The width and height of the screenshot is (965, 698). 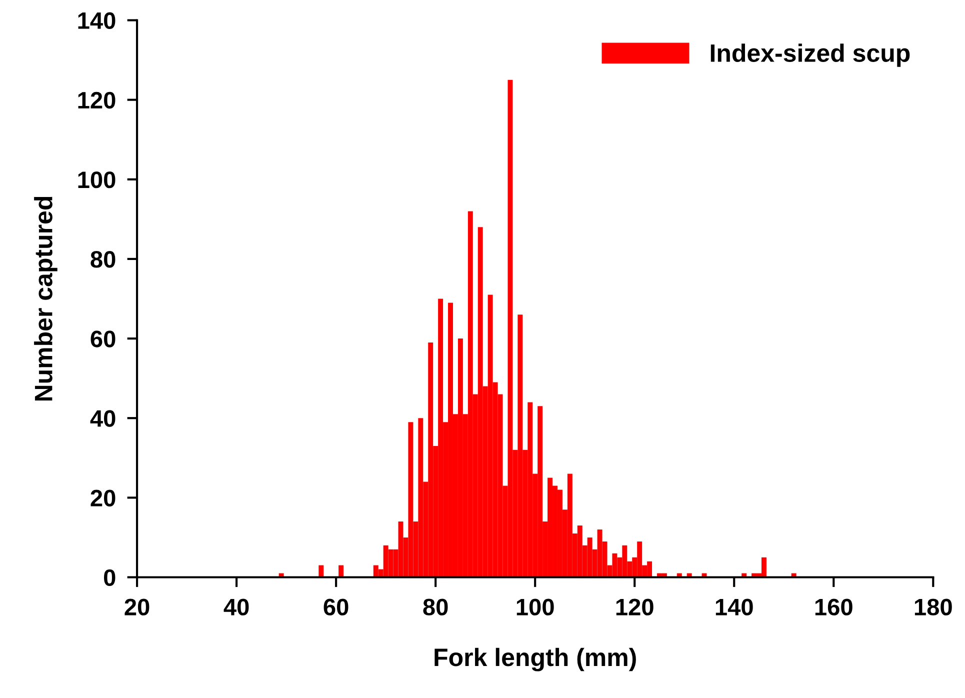 I want to click on x-tick-label: 100, so click(x=535, y=607).